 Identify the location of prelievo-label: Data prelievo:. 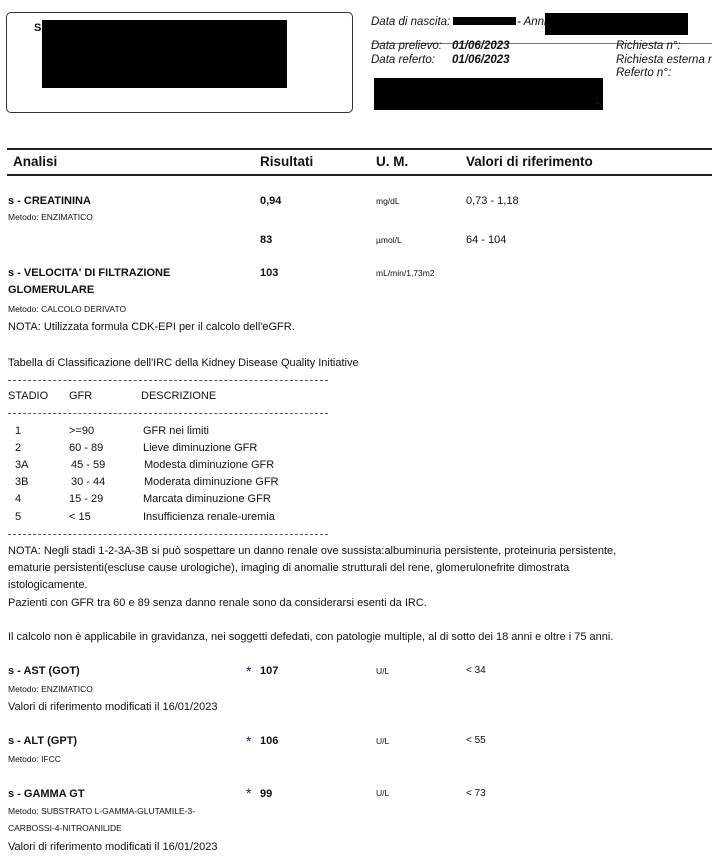
(406, 46).